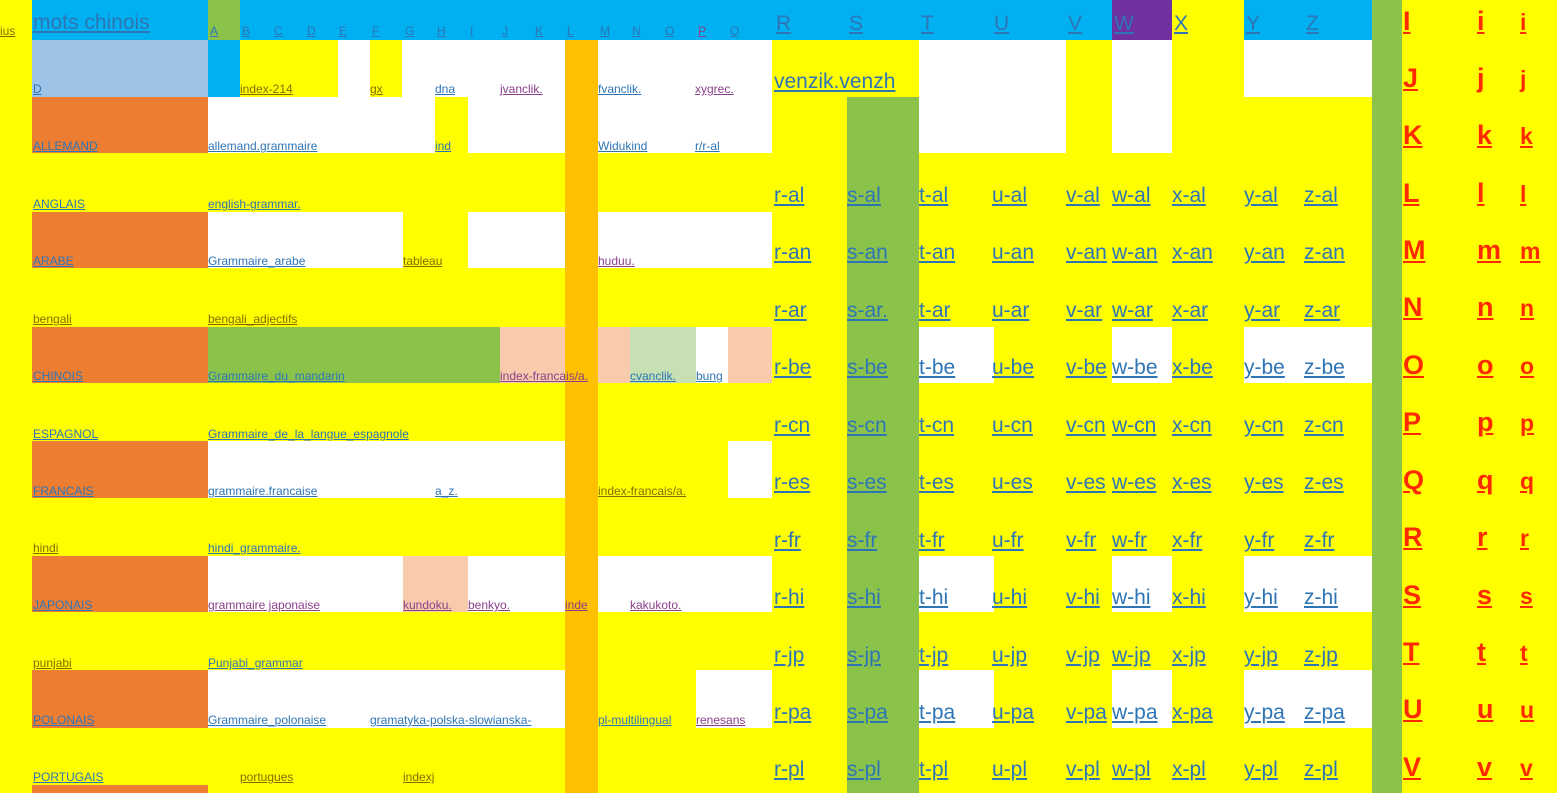 The width and height of the screenshot is (1557, 793). Describe the element at coordinates (1135, 712) in the screenshot. I see `link-w-pa: w-pa` at that location.